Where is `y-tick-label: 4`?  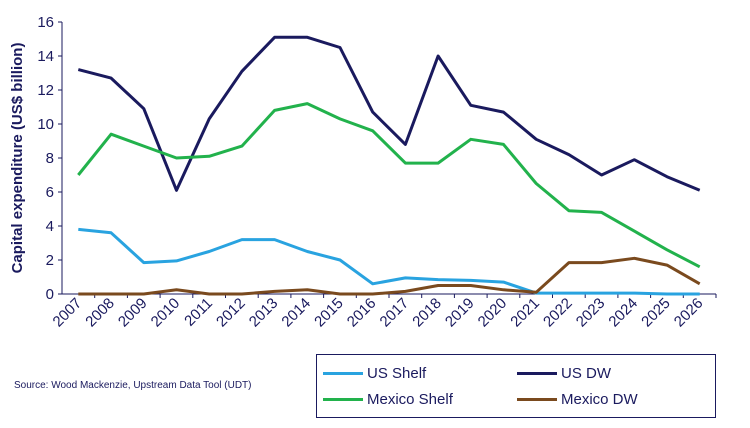 y-tick-label: 4 is located at coordinates (50, 226).